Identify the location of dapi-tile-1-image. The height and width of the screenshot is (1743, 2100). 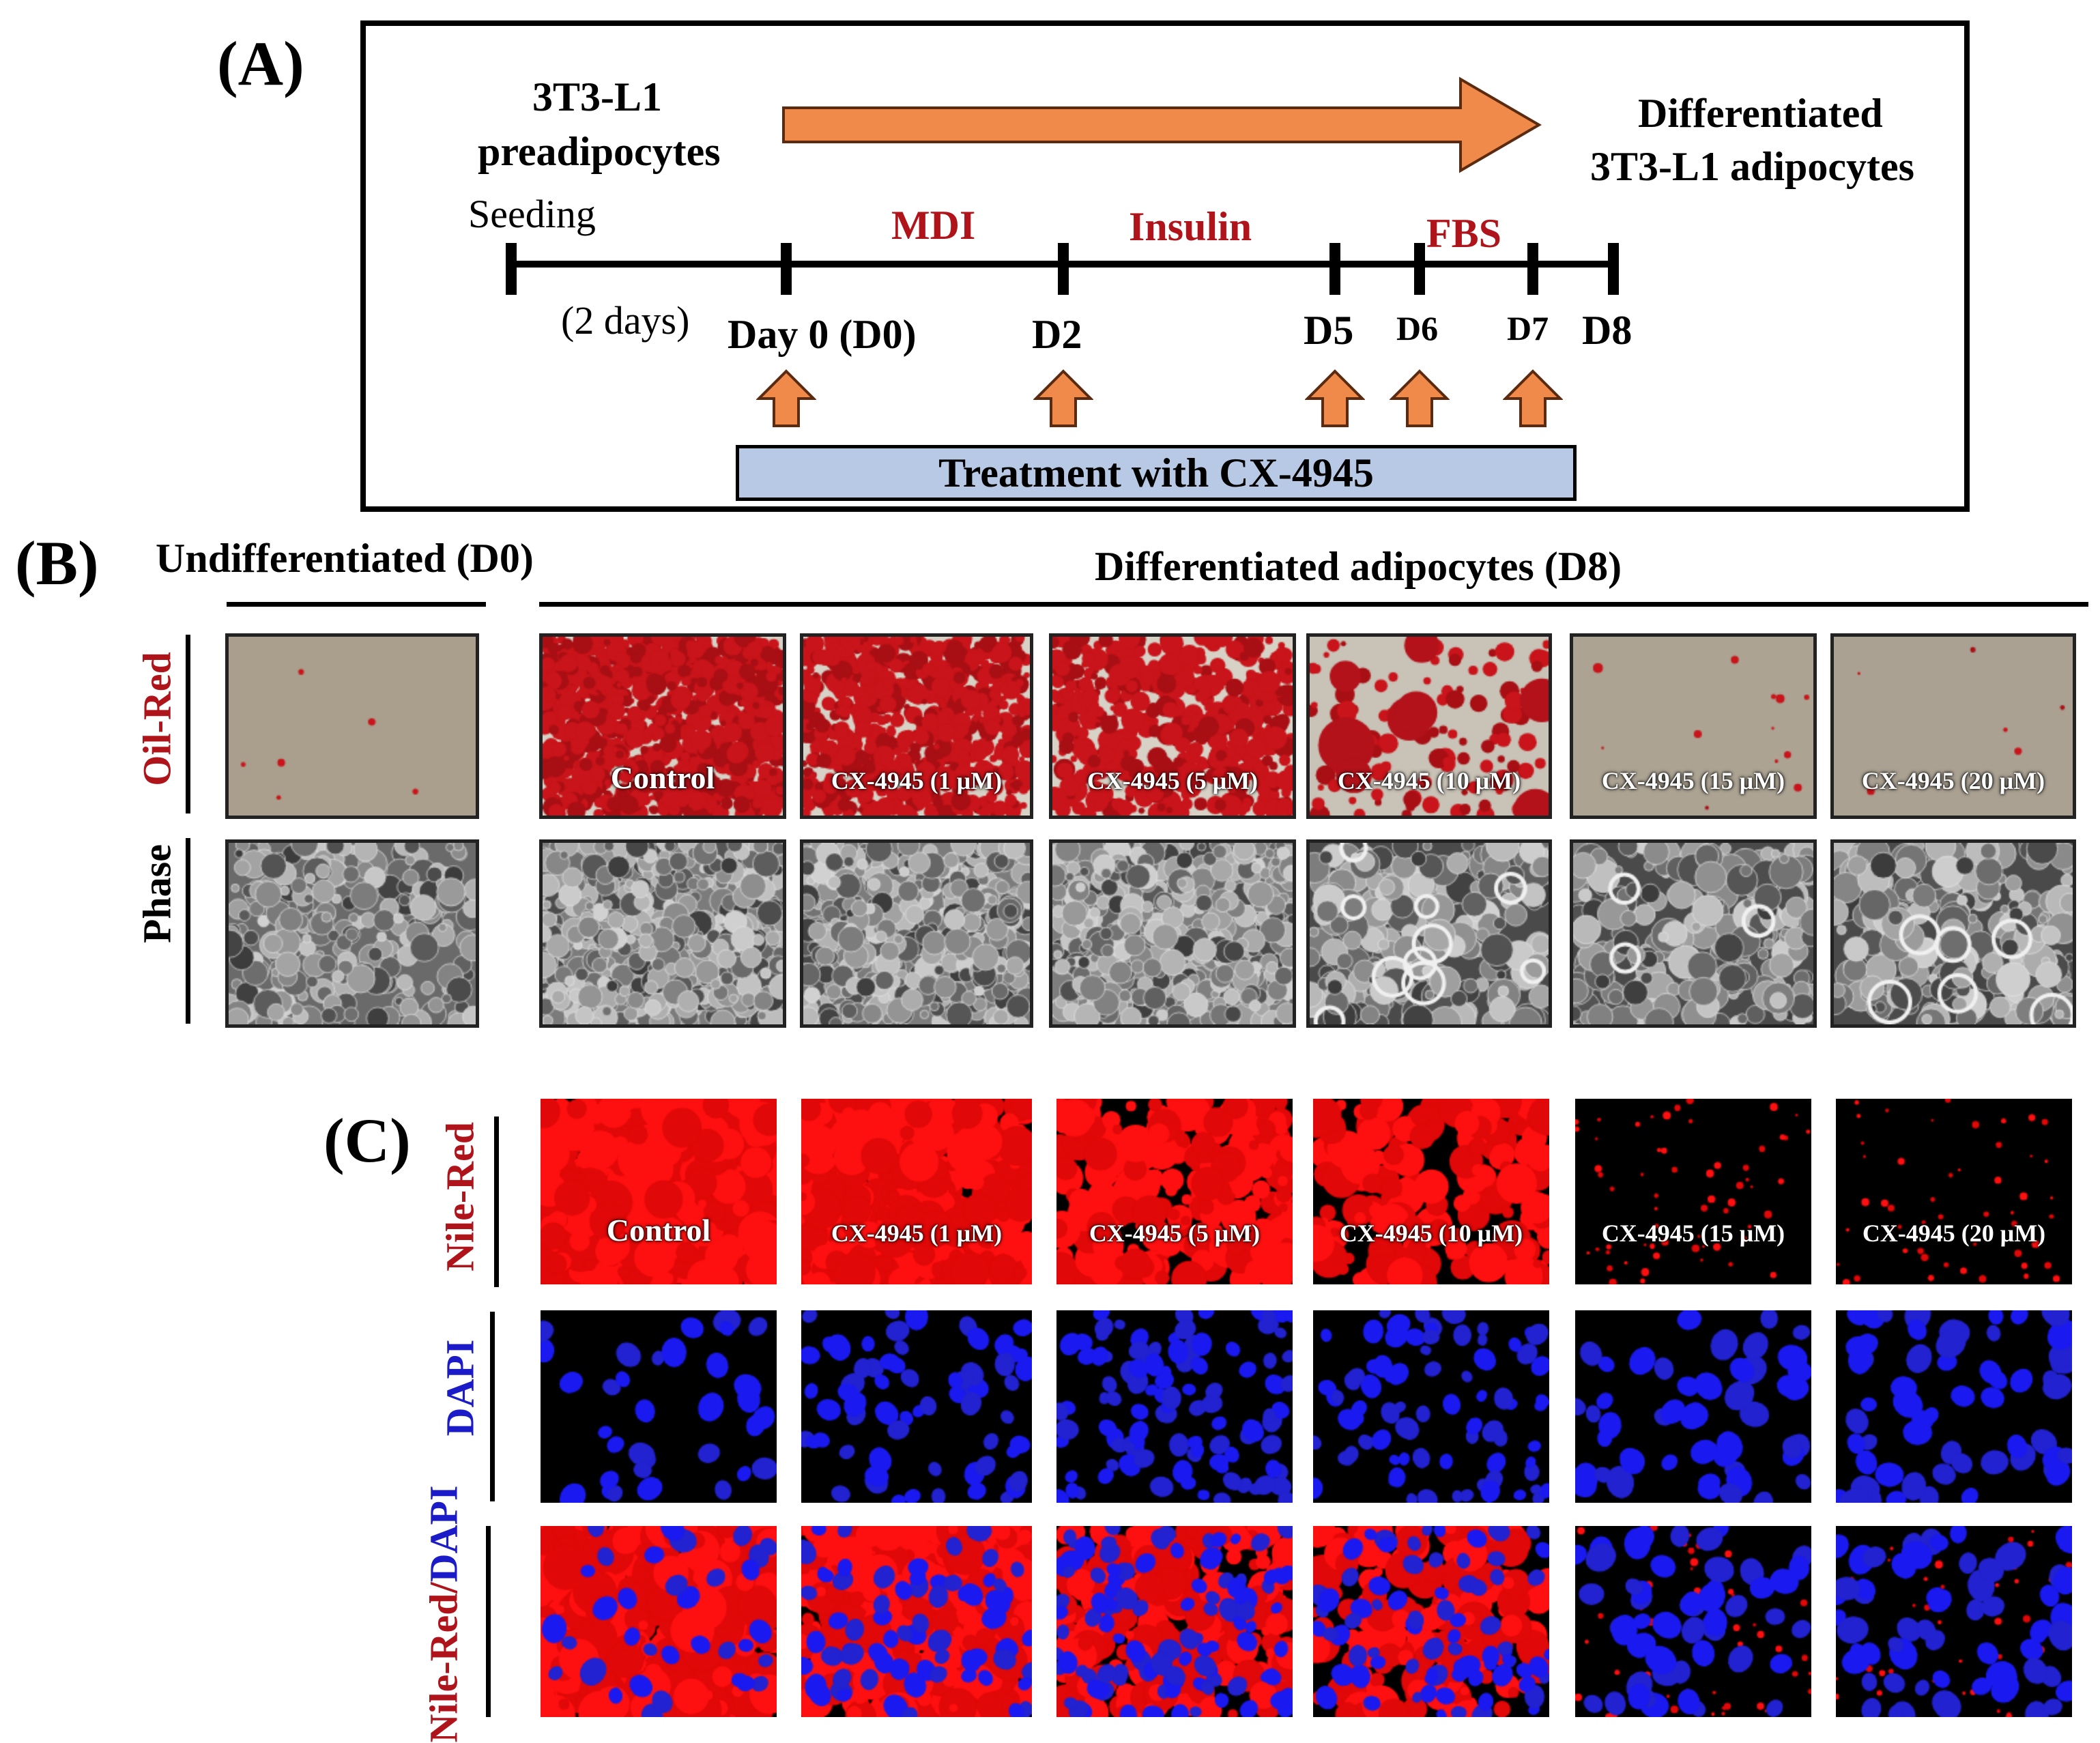
(916, 1406).